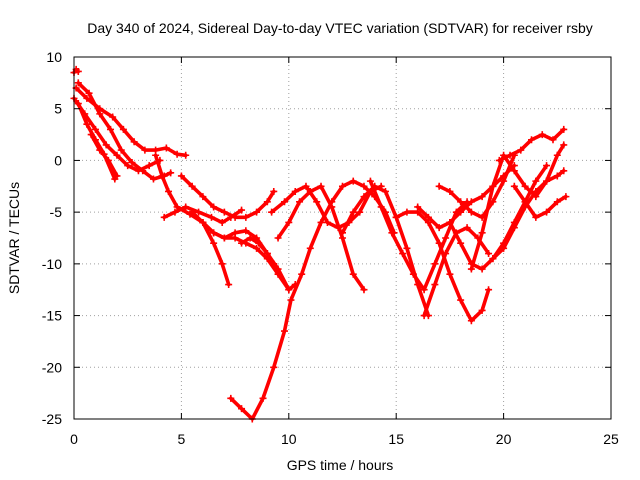 This screenshot has width=640, height=480. Describe the element at coordinates (312, 300) in the screenshot. I see `series-sat-m` at that location.